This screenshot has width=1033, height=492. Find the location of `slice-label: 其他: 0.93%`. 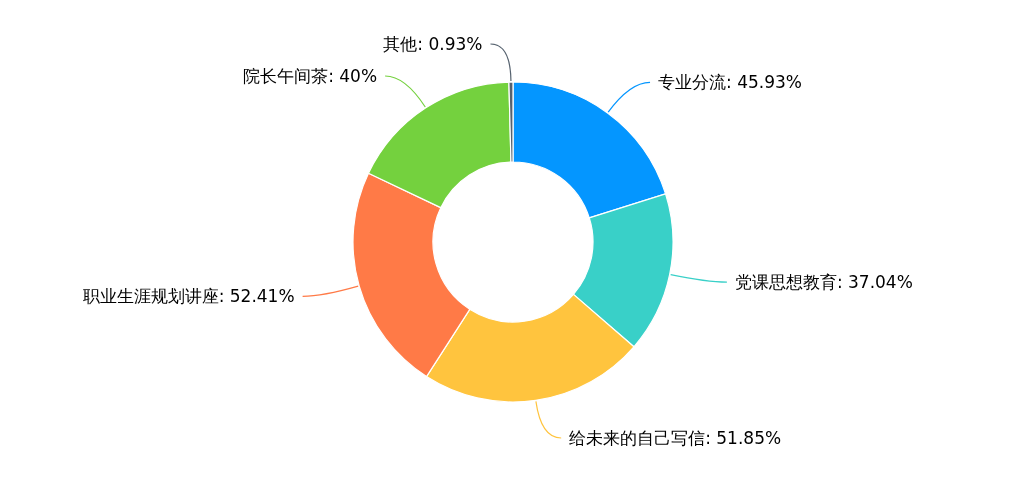

slice-label: 其他: 0.93% is located at coordinates (433, 44).